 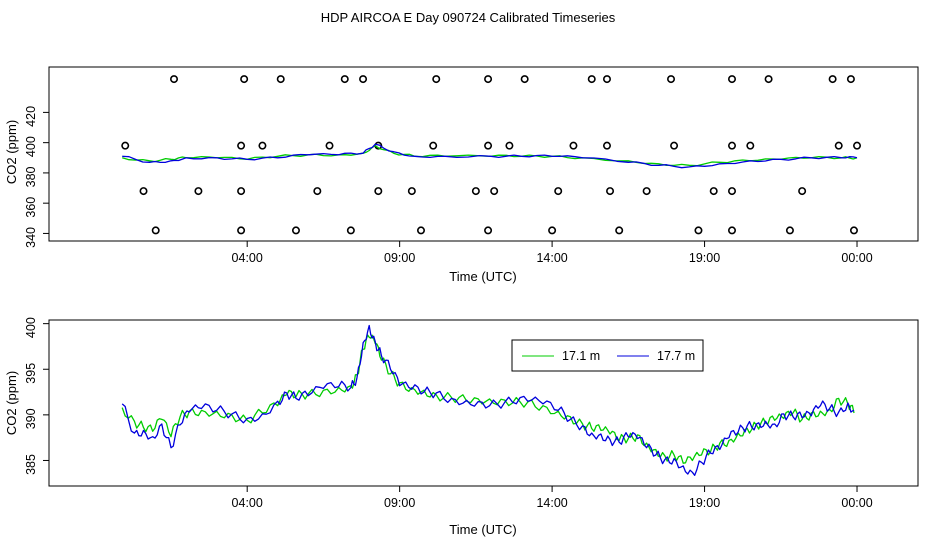 I want to click on bottom-x-tick-label: 09:00, so click(x=399, y=503).